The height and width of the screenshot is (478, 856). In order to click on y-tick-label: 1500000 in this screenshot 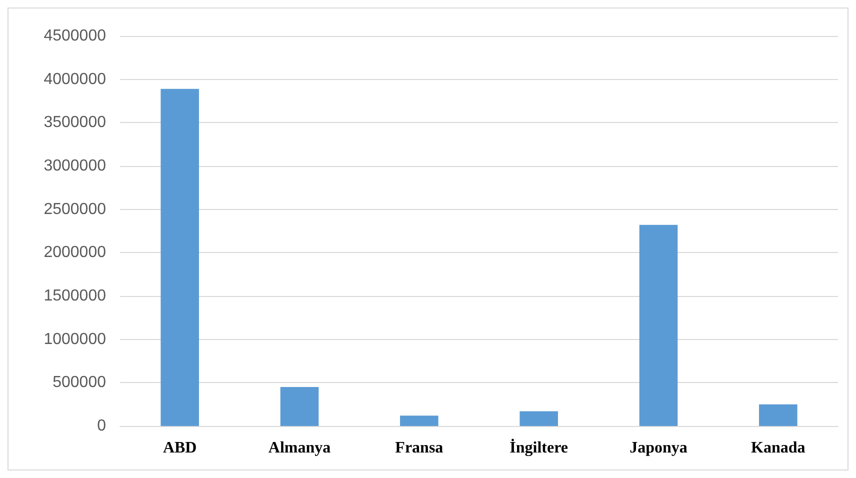, I will do `click(75, 296)`.